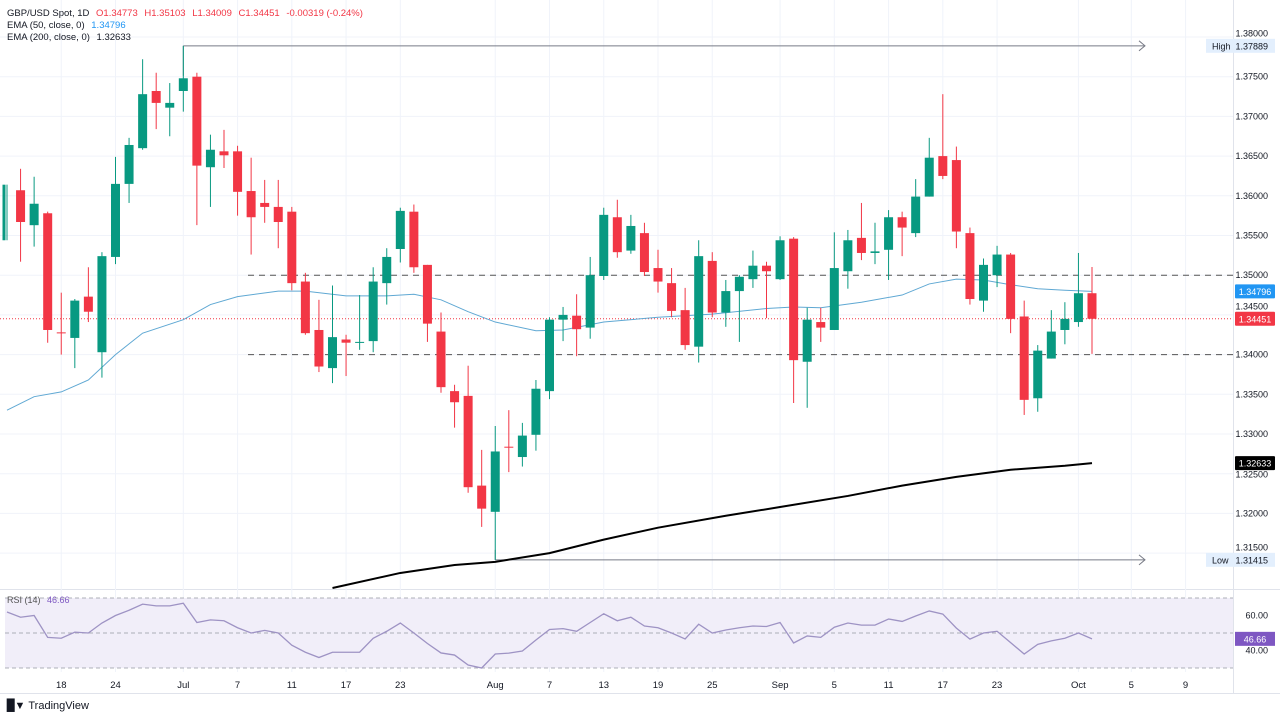 Image resolution: width=1280 pixels, height=717 pixels. Describe the element at coordinates (1251, 275) in the screenshot. I see `price-tick-label: 1.35000` at that location.